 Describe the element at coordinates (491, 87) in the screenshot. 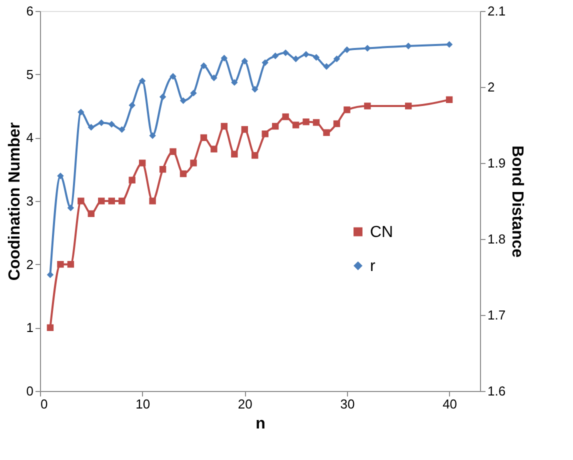

I see `y2-tick-label: 2` at that location.